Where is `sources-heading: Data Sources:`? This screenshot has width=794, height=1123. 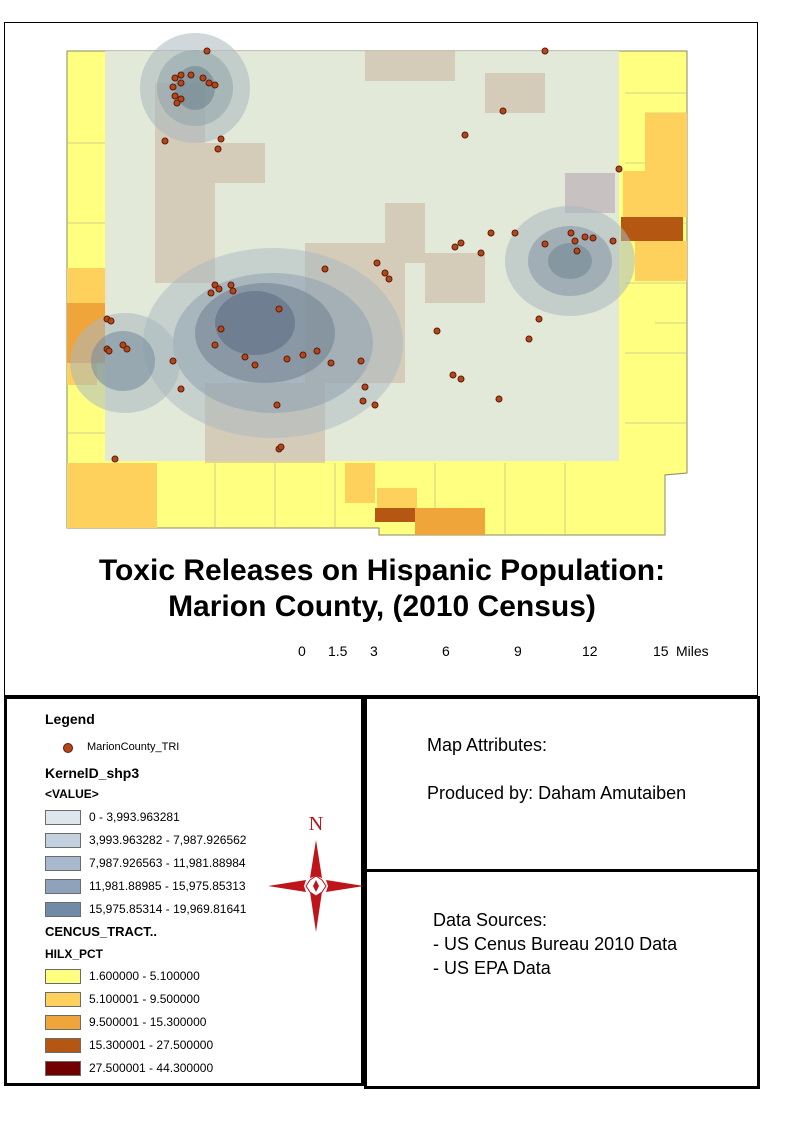 sources-heading: Data Sources: is located at coordinates (490, 920).